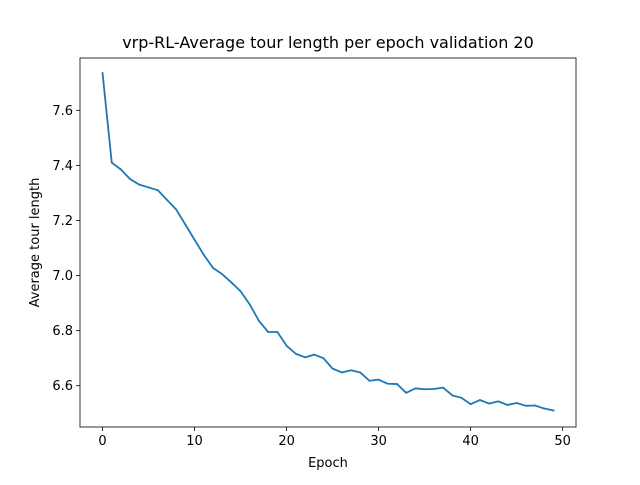  What do you see at coordinates (66, 249) in the screenshot?
I see `y-axis-ticks: 6.6 6.8 7.0 7.2 7.4 7.6` at bounding box center [66, 249].